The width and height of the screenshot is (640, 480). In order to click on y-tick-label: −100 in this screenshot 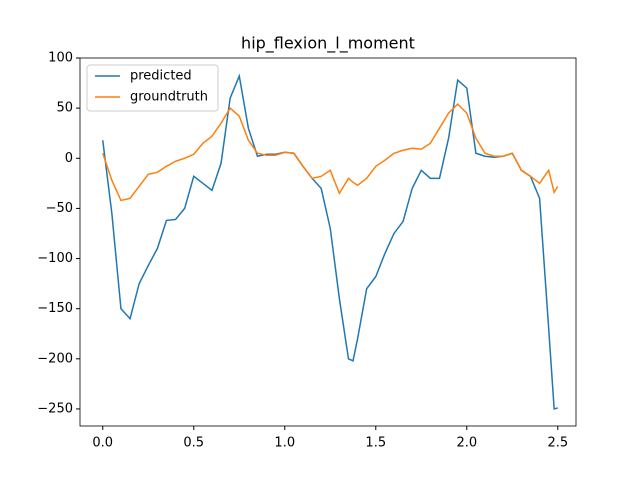, I will do `click(55, 258)`.